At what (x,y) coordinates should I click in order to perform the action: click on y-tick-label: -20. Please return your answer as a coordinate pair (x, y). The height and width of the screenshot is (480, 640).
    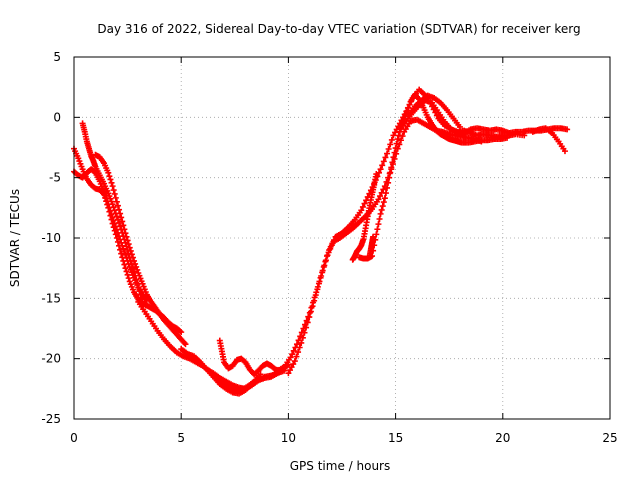
    Looking at the image, I should click on (51, 359).